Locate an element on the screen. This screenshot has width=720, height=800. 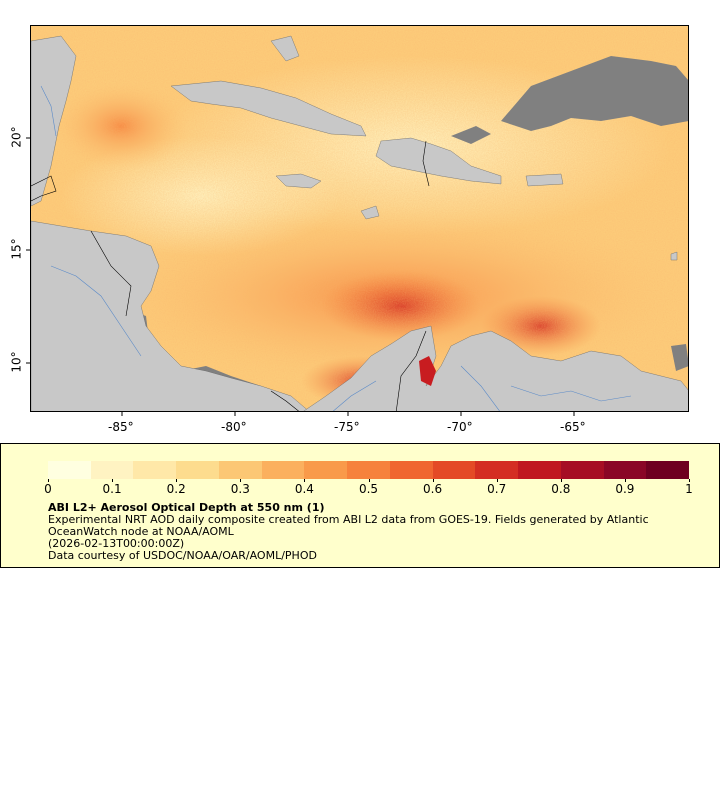
lat-label-10: 10° is located at coordinates (16, 362).